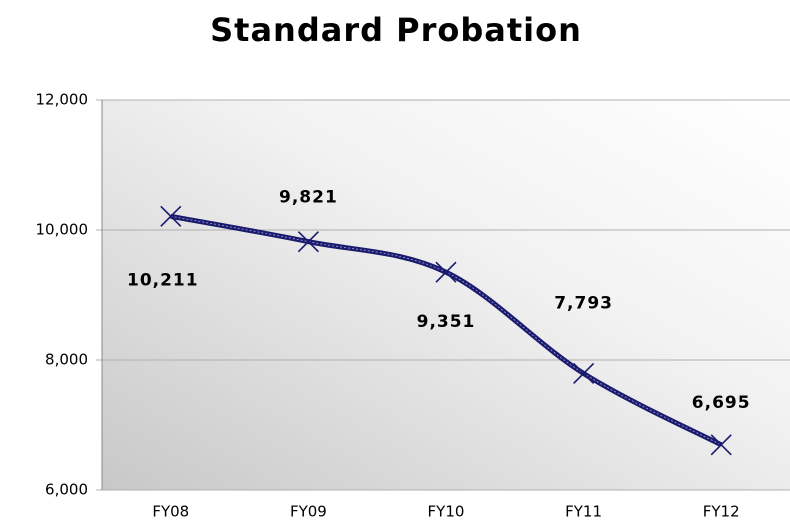 Image resolution: width=790 pixels, height=529 pixels. Describe the element at coordinates (308, 512) in the screenshot. I see `x-tick-label: FY09` at that location.